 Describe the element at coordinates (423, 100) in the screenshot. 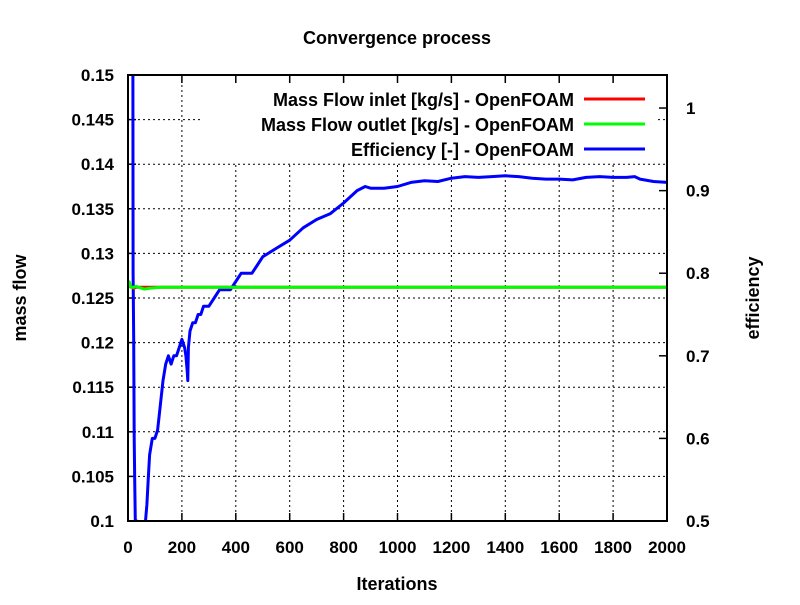

I see `legend-label: Mass Flow inlet [kg/s] - OpenFOAM` at that location.